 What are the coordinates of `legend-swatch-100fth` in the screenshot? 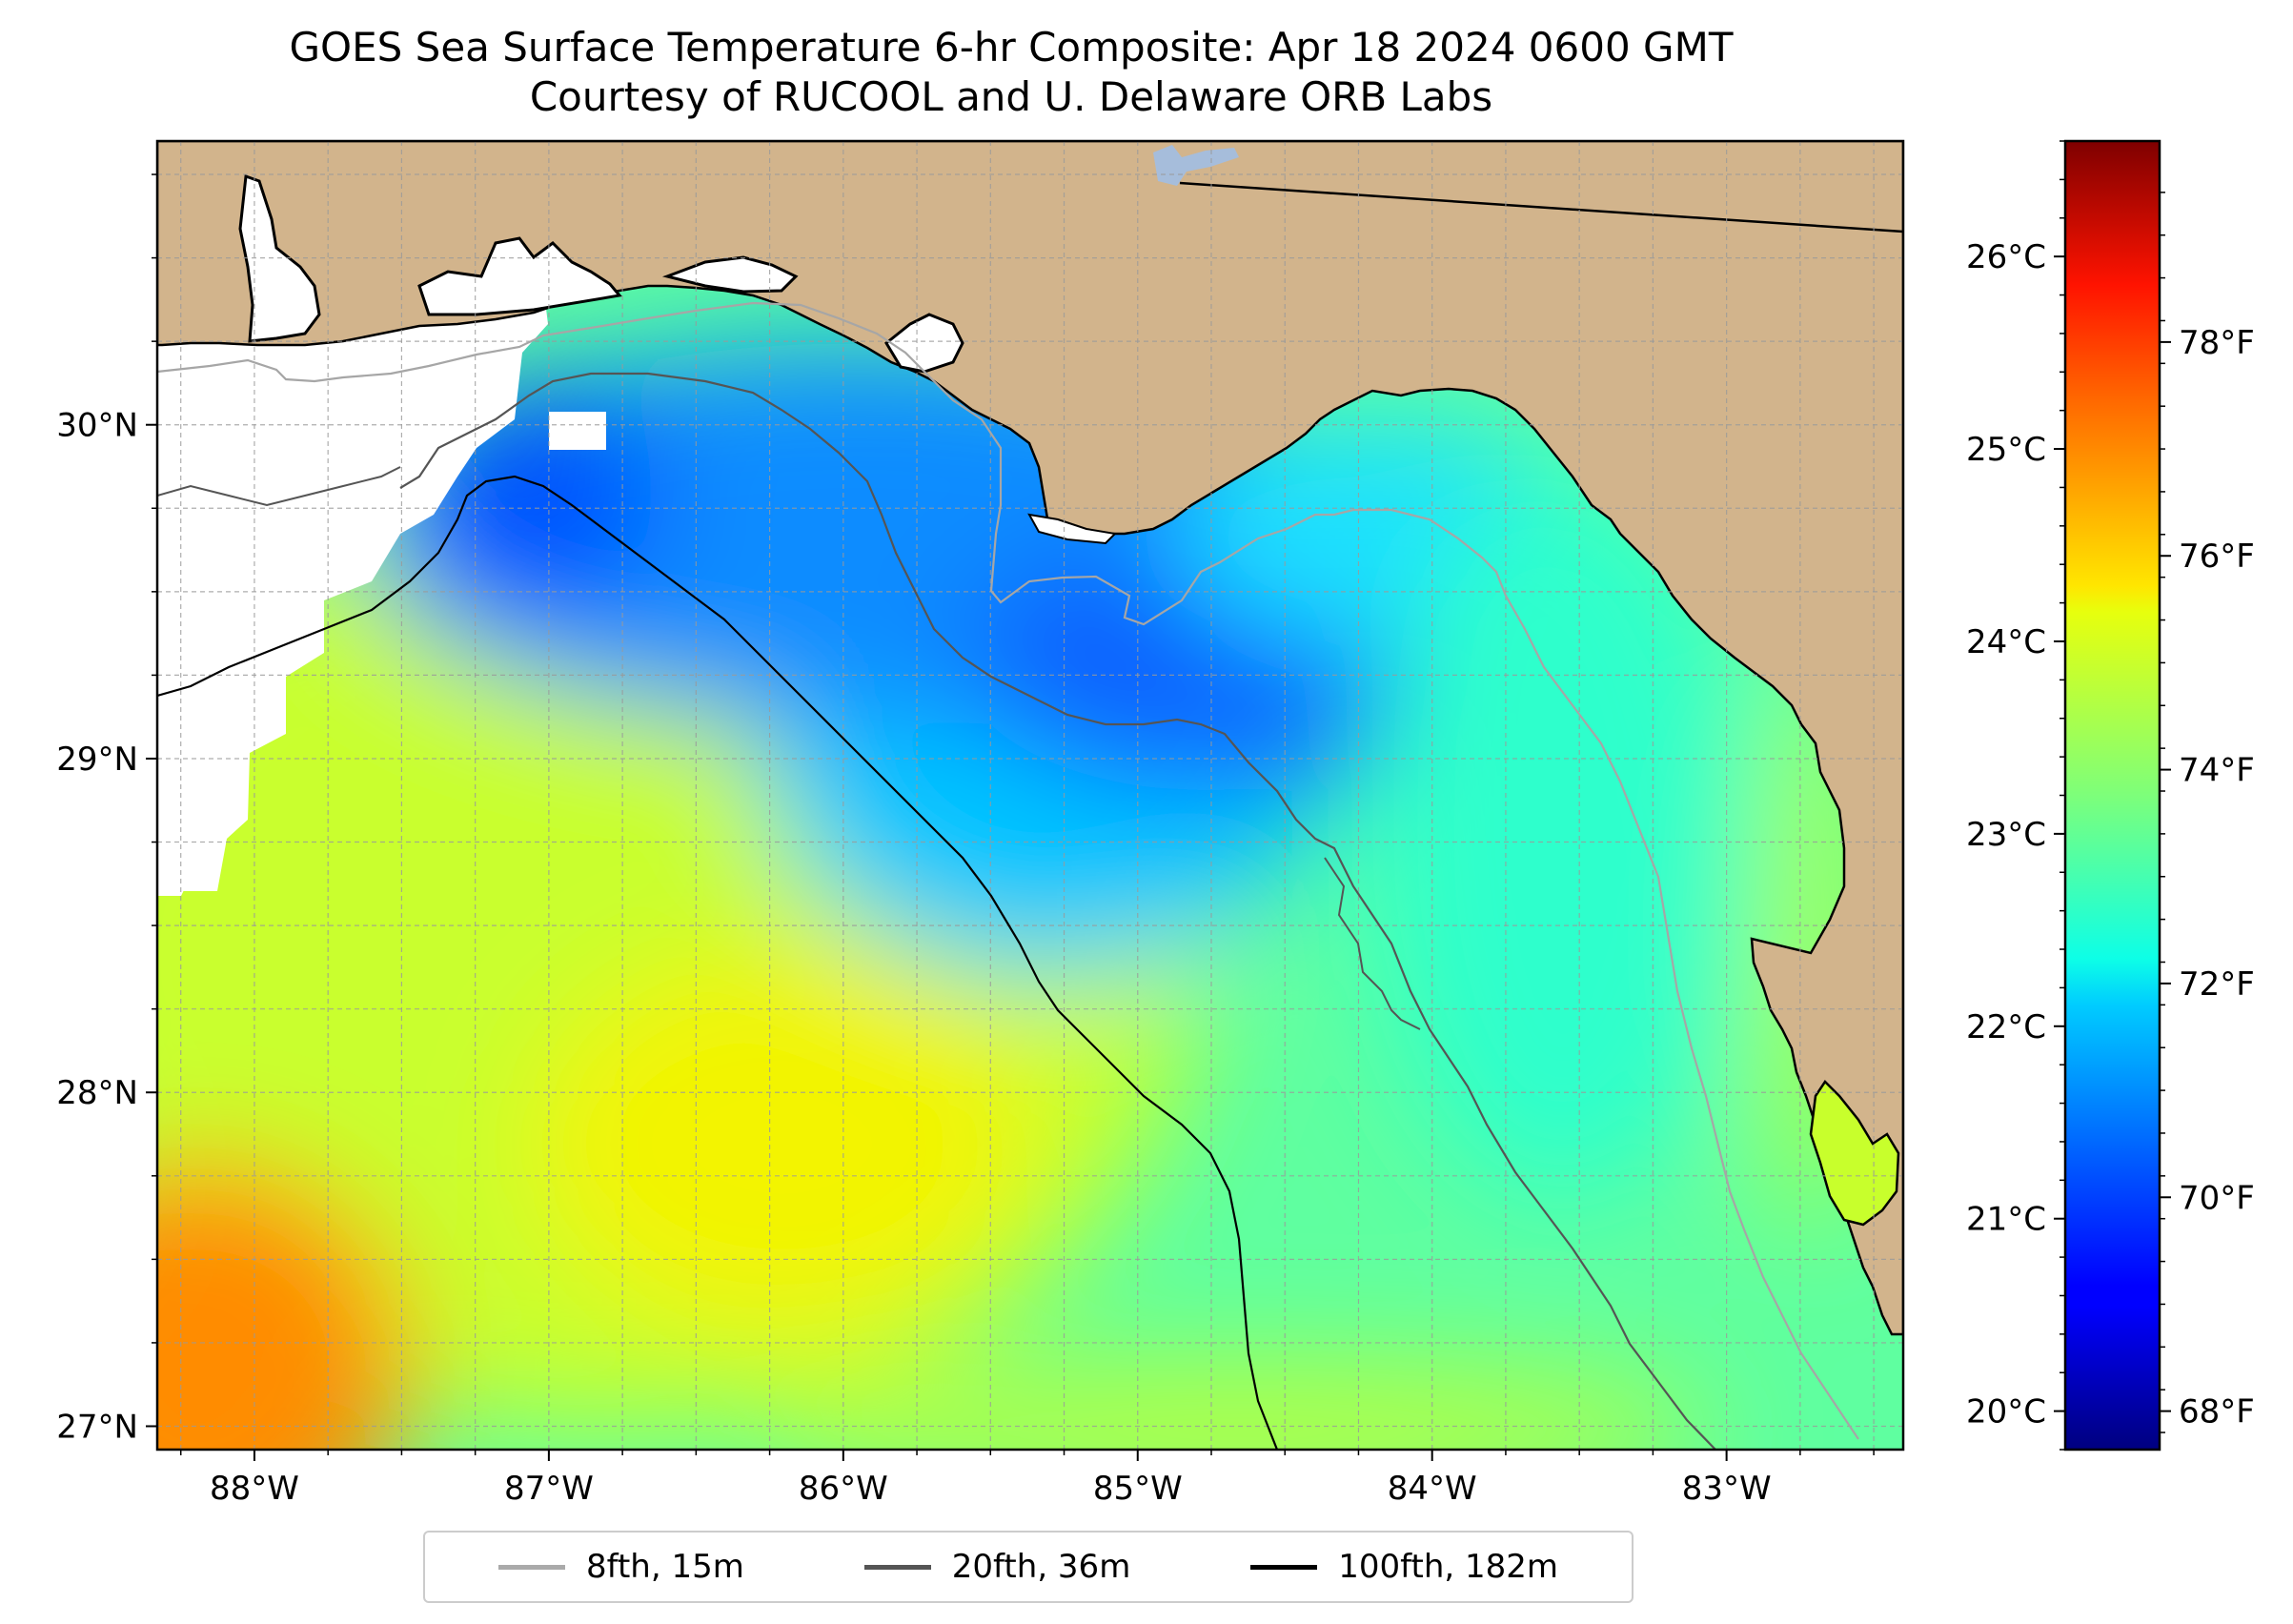 It's located at (1284, 1567).